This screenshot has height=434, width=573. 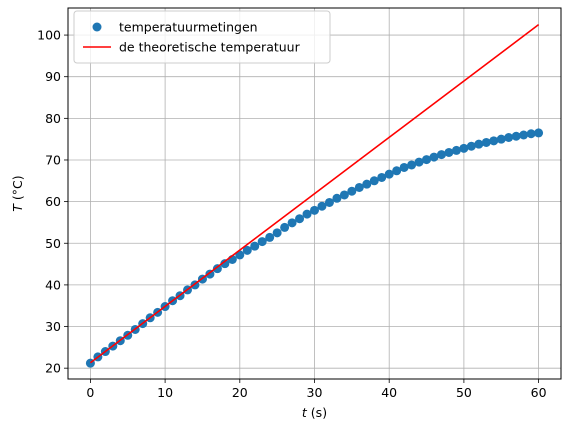 I want to click on y-tick-label: 90, so click(x=53, y=76).